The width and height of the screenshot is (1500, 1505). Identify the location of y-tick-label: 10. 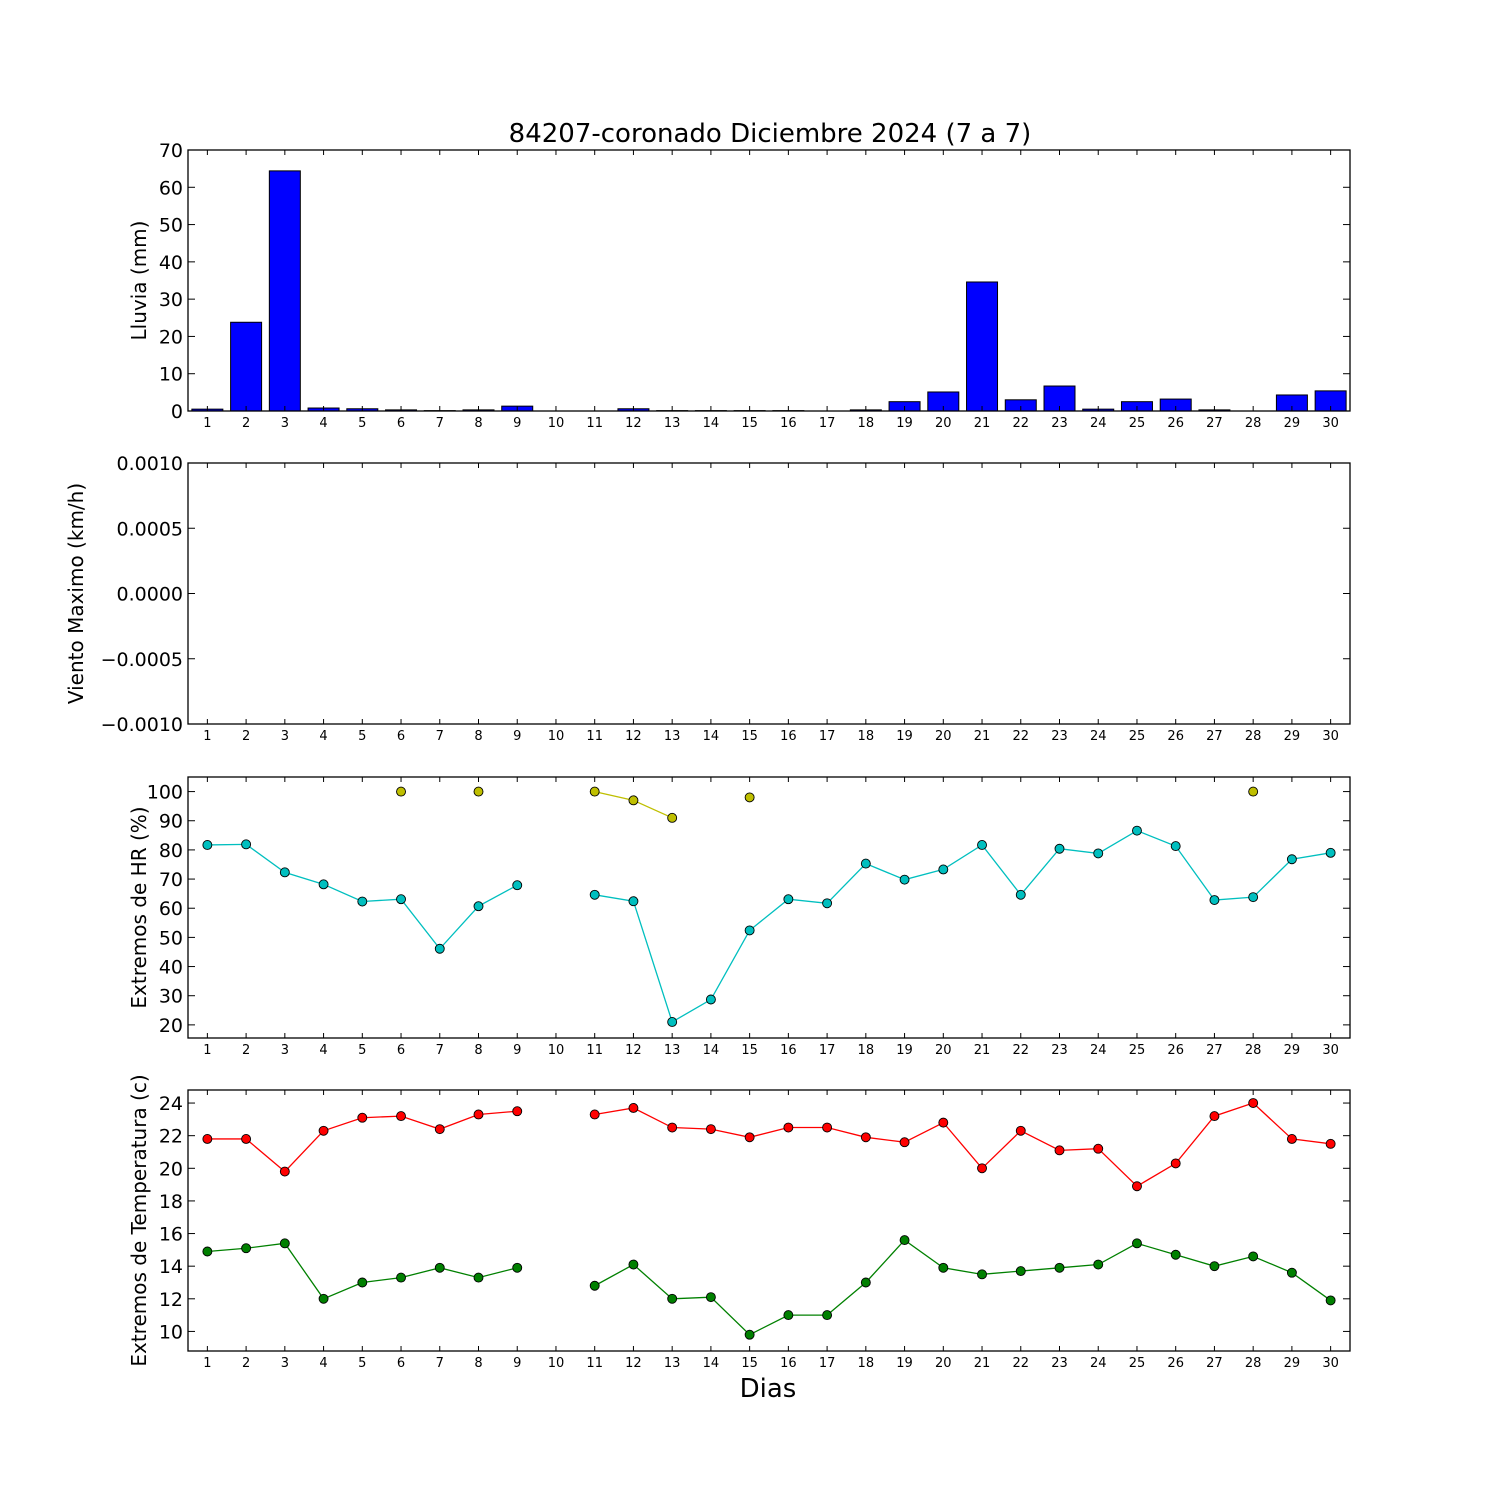
(171, 1332).